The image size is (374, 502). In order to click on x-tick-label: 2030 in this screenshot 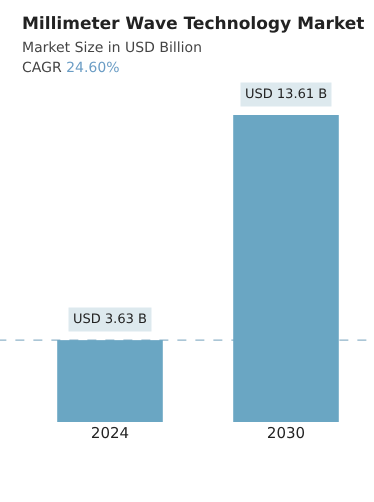, I will do `click(286, 433)`.